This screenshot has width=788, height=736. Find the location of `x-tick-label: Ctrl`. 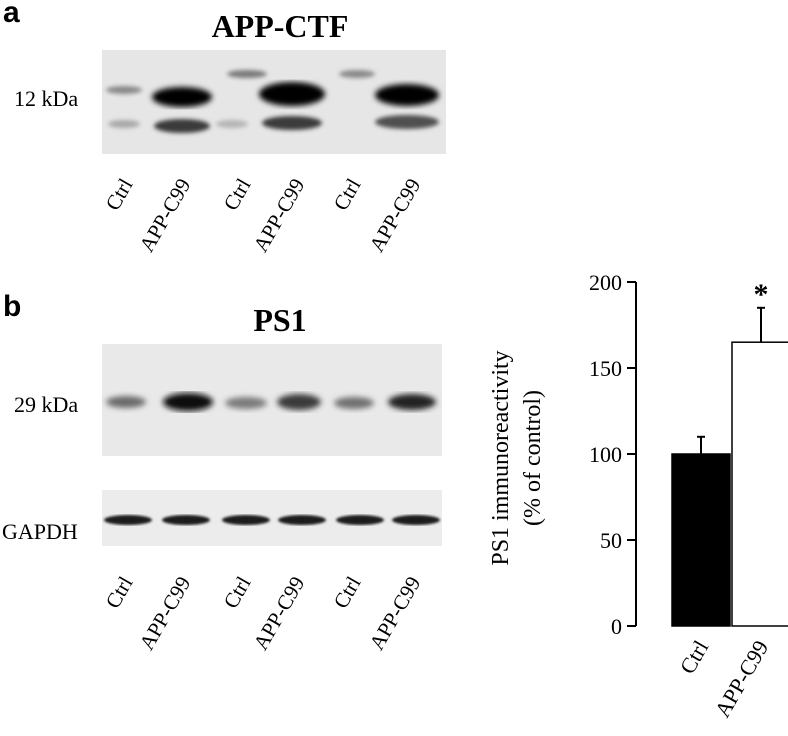

x-tick-label: Ctrl is located at coordinates (694, 657).